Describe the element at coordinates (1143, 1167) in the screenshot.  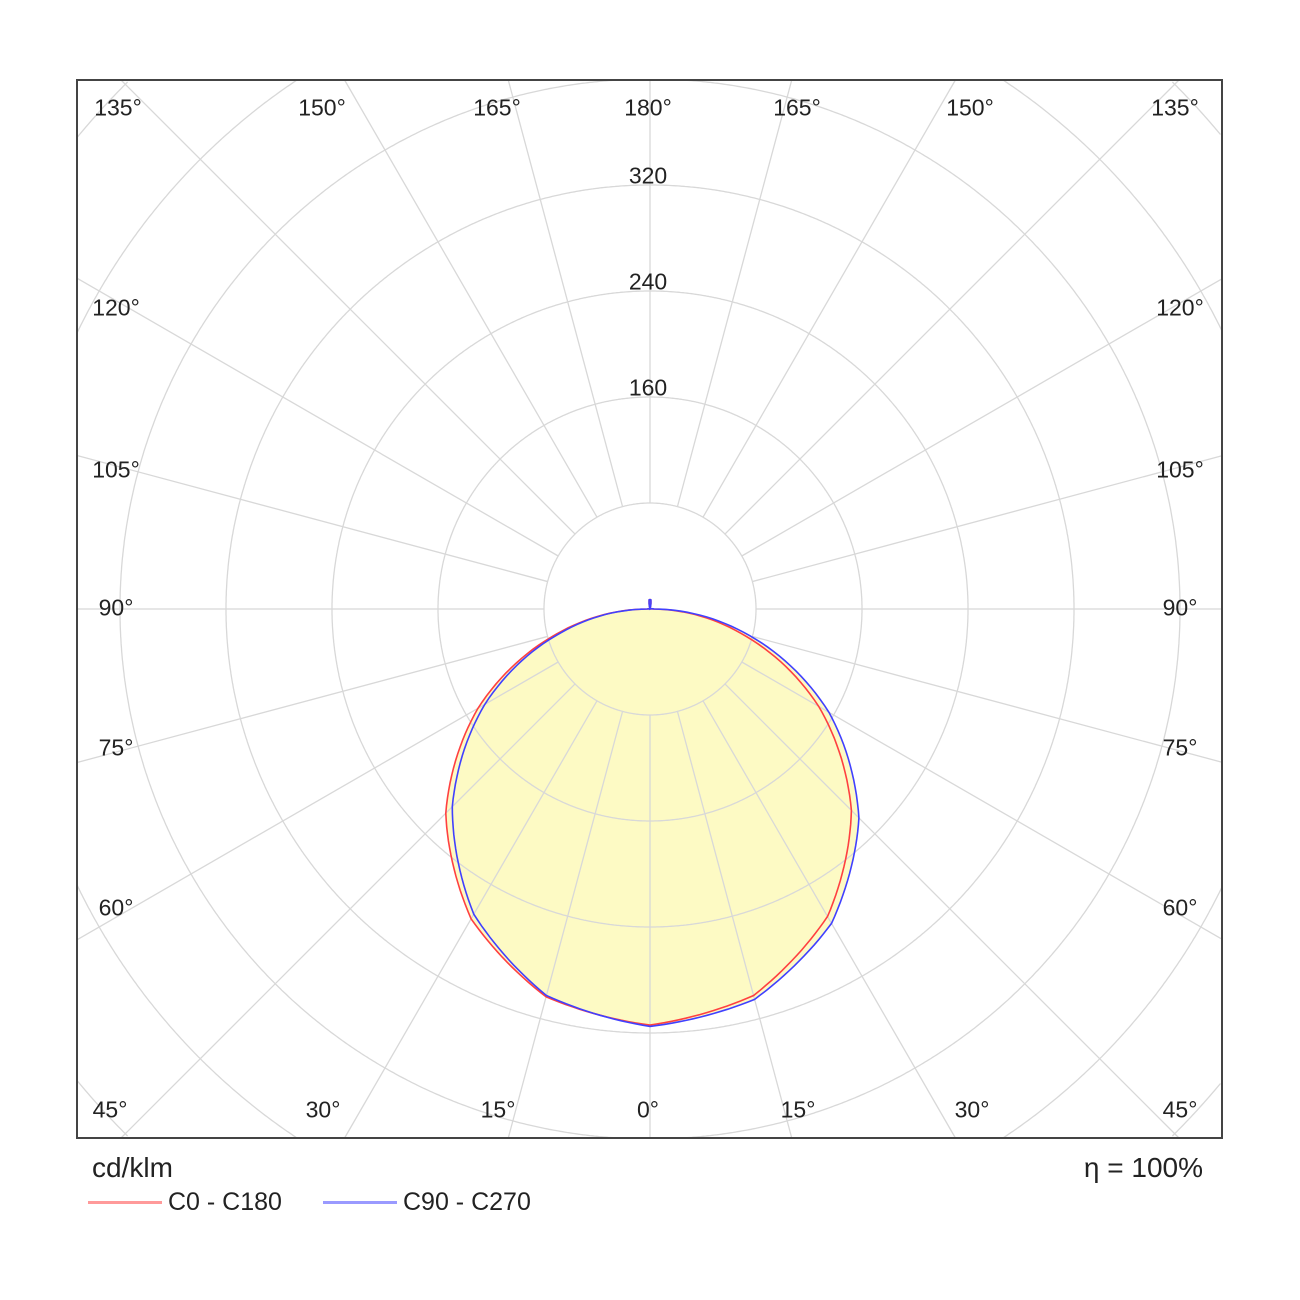
I see `efficiency-label: η = 100%` at that location.